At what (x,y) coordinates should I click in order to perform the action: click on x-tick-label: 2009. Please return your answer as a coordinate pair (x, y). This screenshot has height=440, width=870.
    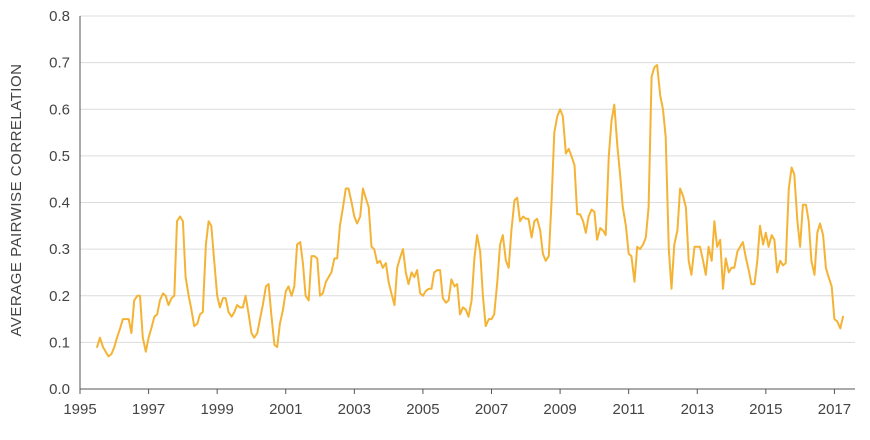
    Looking at the image, I should click on (559, 409).